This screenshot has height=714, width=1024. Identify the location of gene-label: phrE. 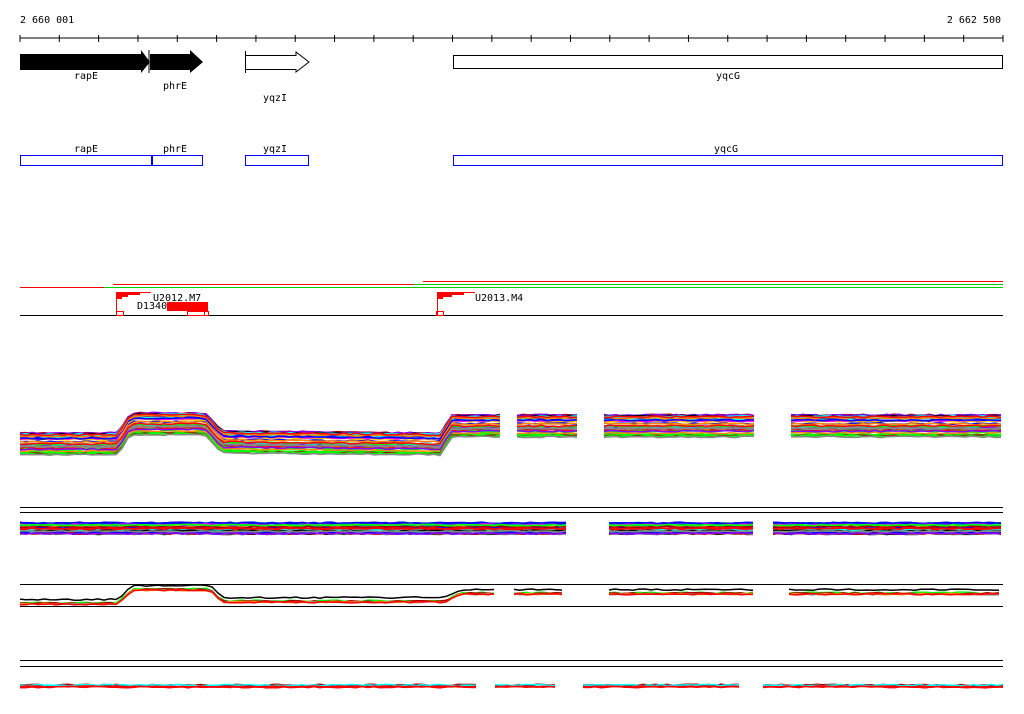
(175, 86).